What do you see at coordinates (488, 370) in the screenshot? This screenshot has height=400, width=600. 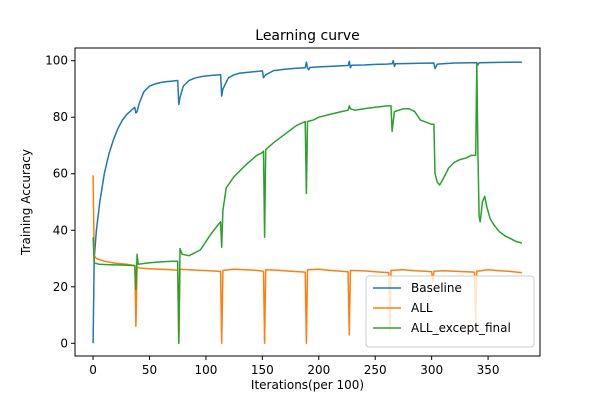 I see `x-tick-label: 350` at bounding box center [488, 370].